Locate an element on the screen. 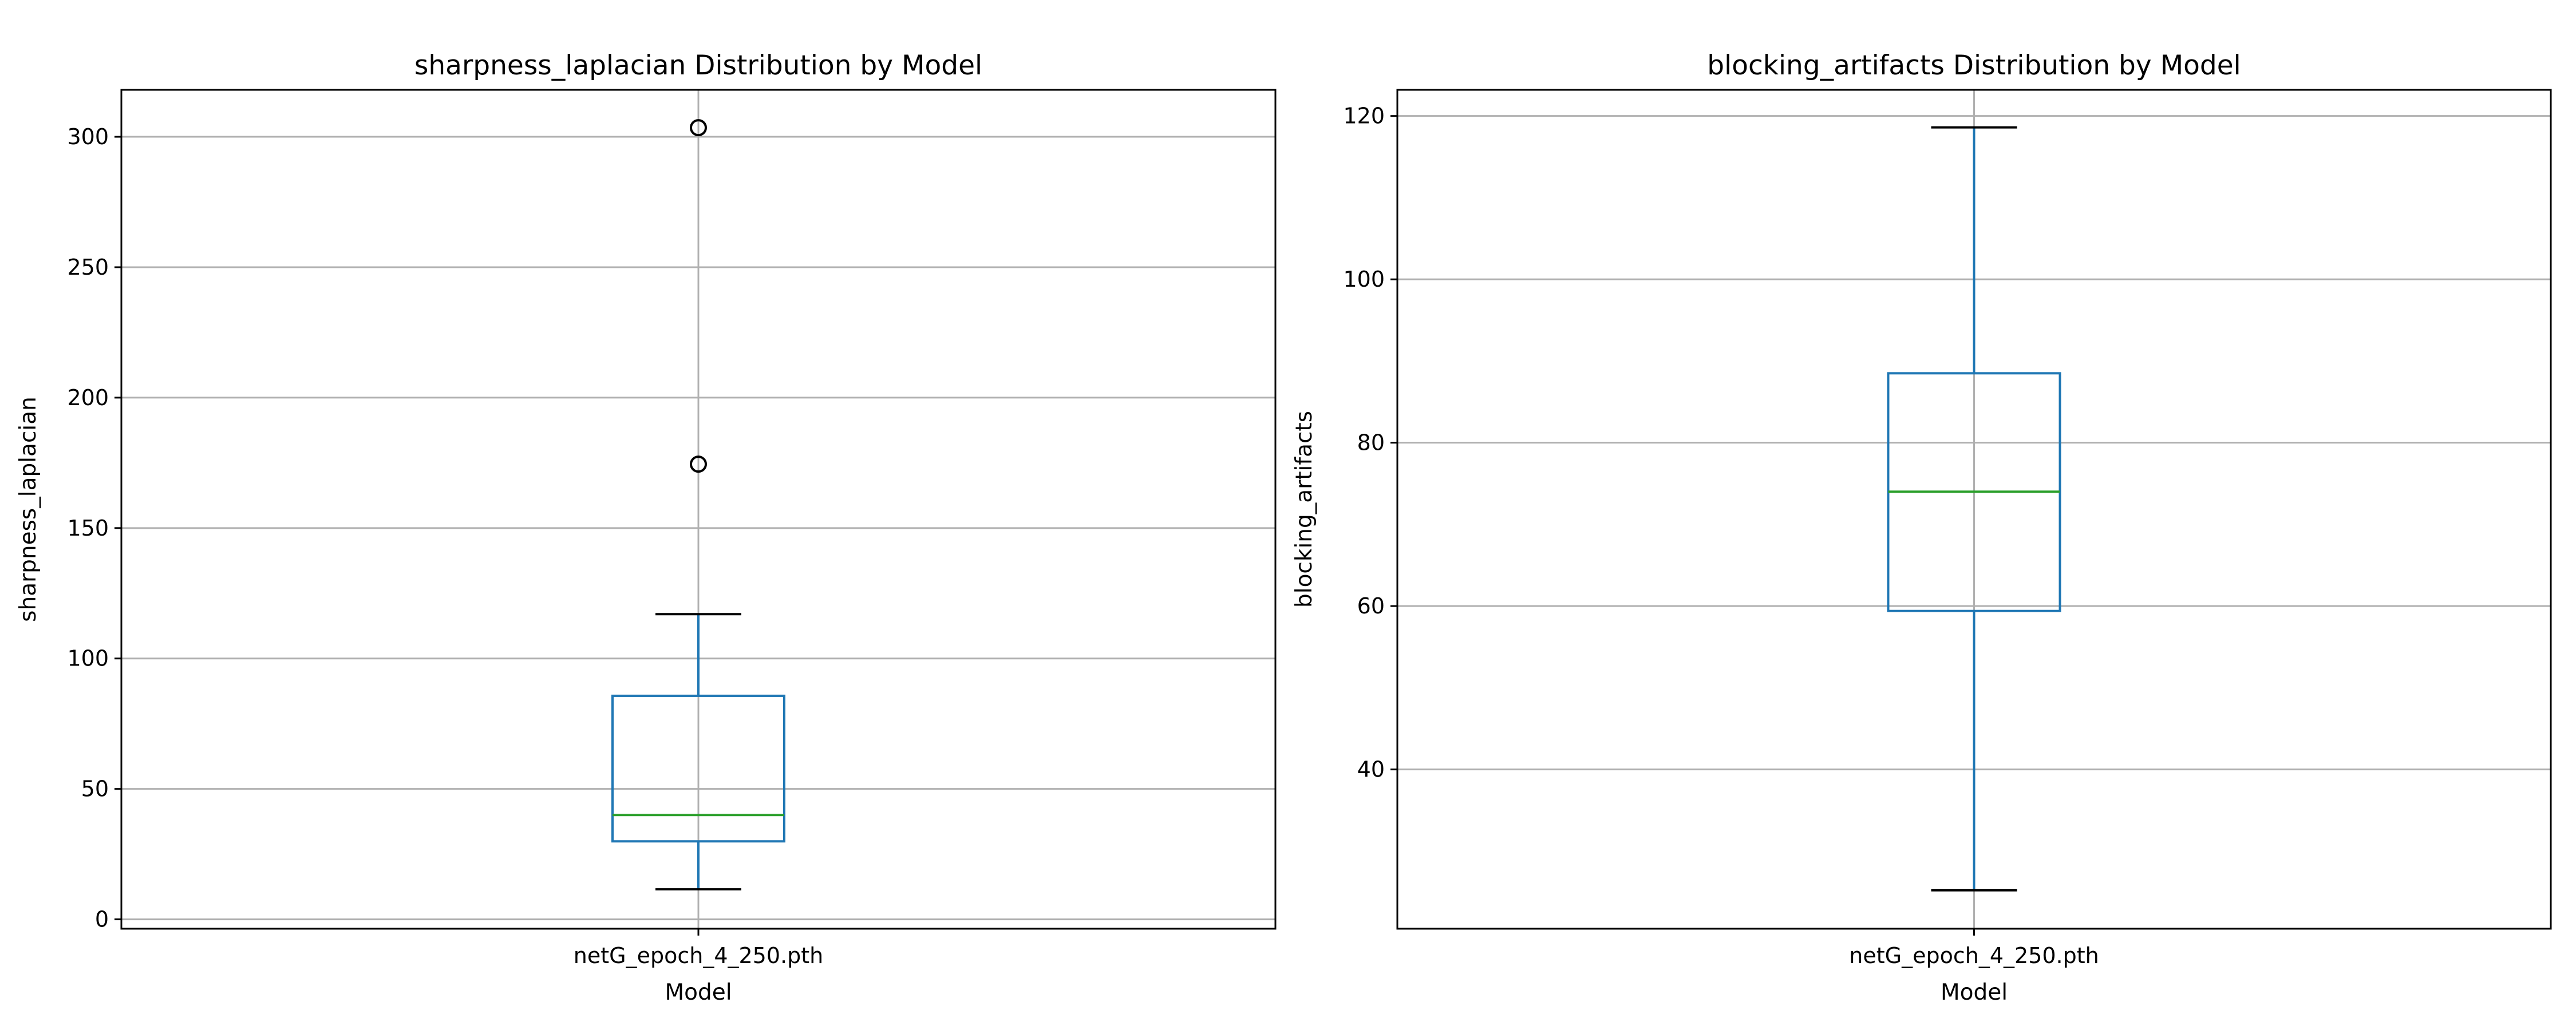 This screenshot has height=1030, width=2576. y-axis-label: blocking_artifacts is located at coordinates (1304, 509).